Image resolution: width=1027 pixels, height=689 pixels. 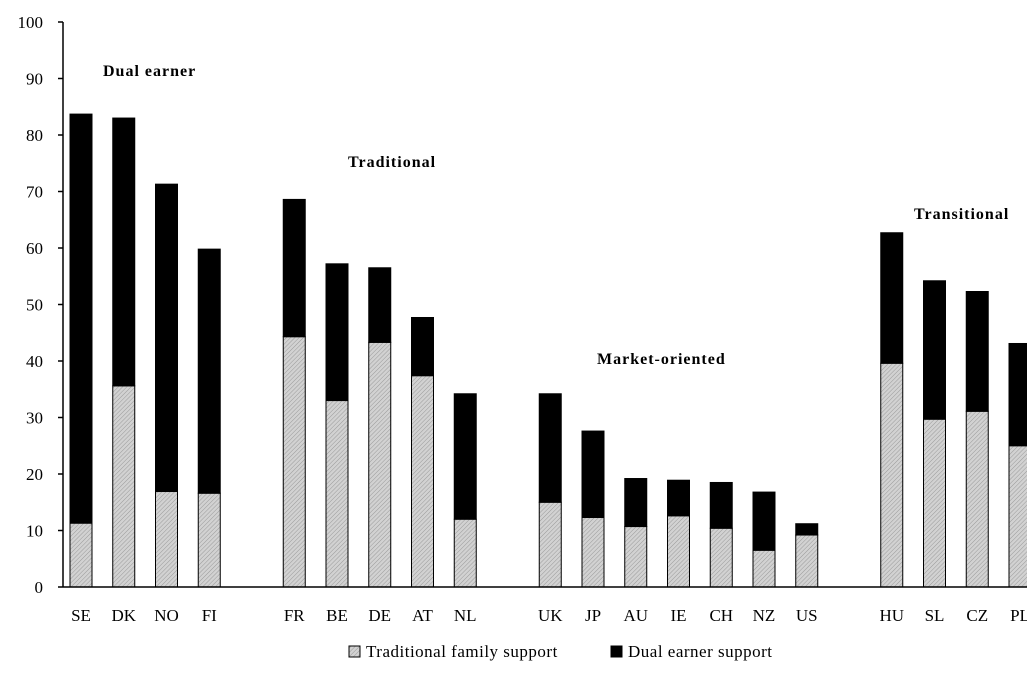 I want to click on bar-traditional-nl, so click(x=465, y=553).